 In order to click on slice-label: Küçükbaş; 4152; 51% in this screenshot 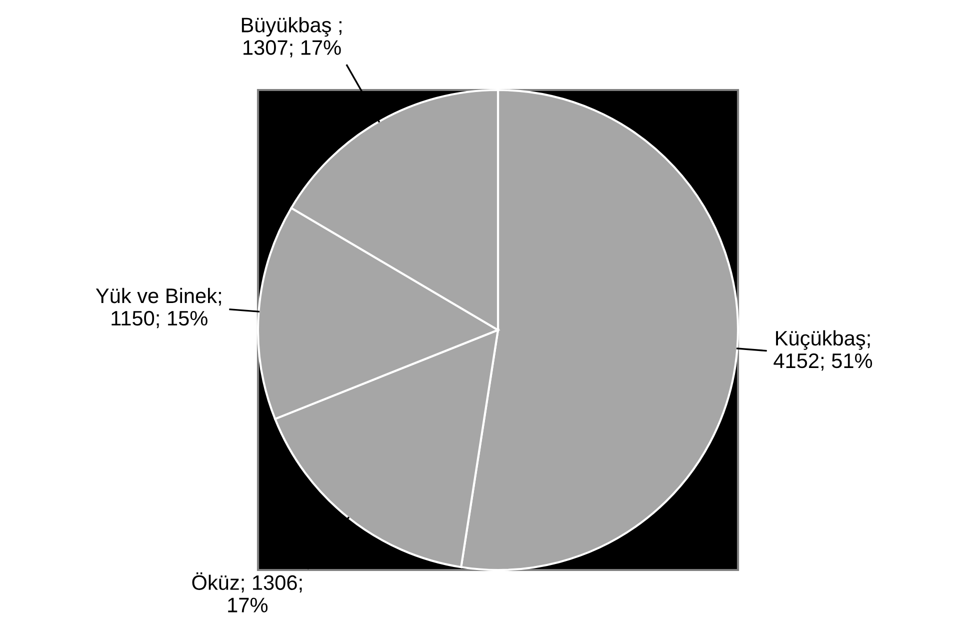, I will do `click(823, 350)`.